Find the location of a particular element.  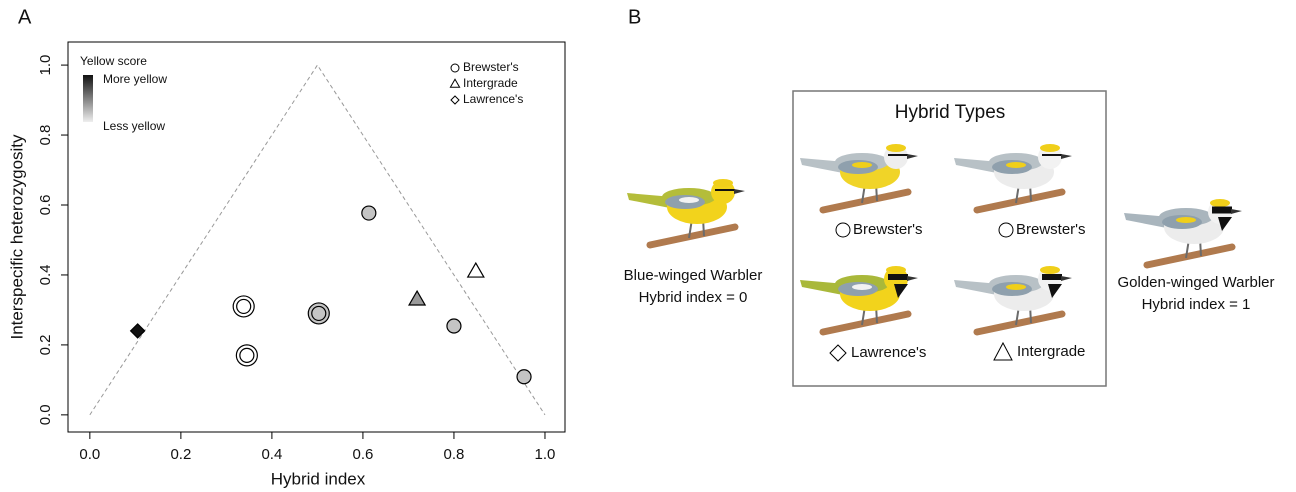

legend-label: Intergrade is located at coordinates (490, 83).